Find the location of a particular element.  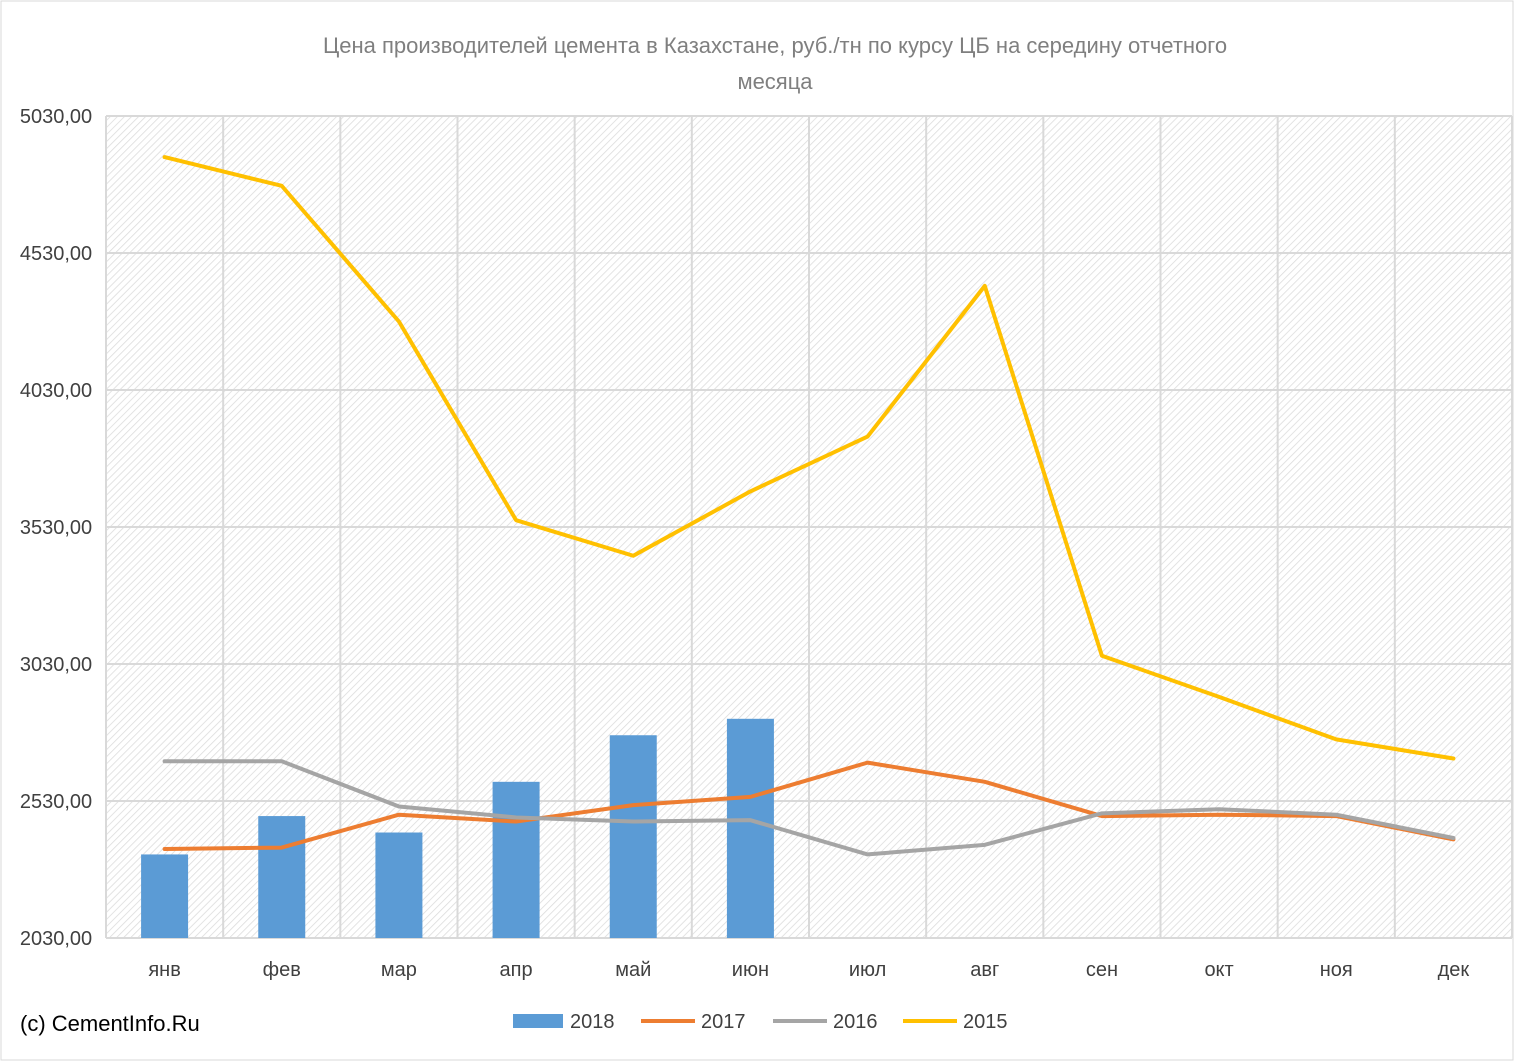

bar-2018-май is located at coordinates (633, 836).